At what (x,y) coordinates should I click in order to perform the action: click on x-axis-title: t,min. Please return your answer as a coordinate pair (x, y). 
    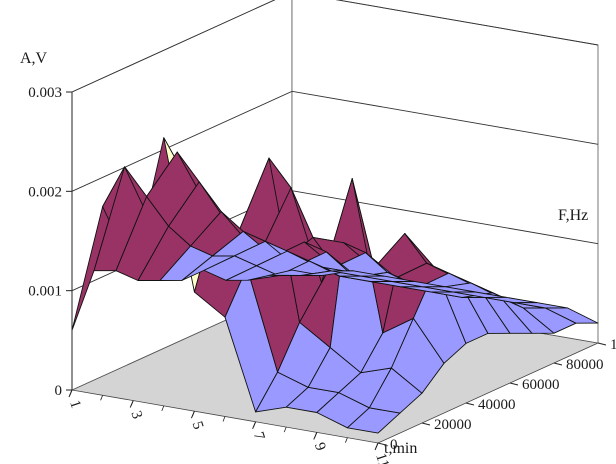
    Looking at the image, I should click on (400, 448).